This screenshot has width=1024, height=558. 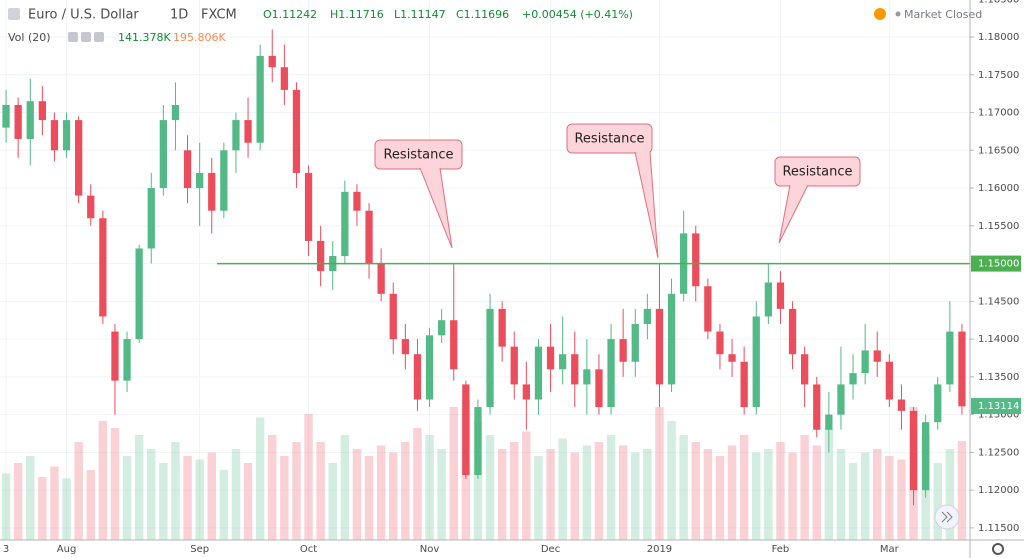 I want to click on y-tick-label: 1.12000, so click(x=998, y=490).